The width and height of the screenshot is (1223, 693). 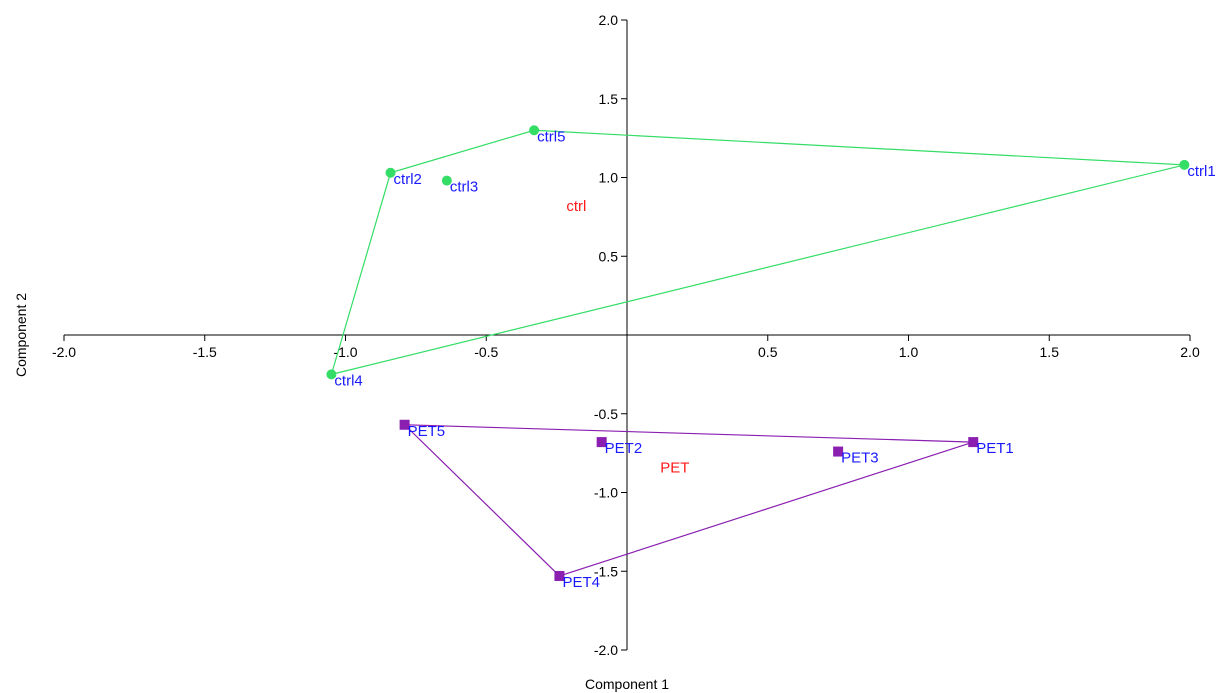 What do you see at coordinates (559, 575) in the screenshot?
I see `marker-PET4` at bounding box center [559, 575].